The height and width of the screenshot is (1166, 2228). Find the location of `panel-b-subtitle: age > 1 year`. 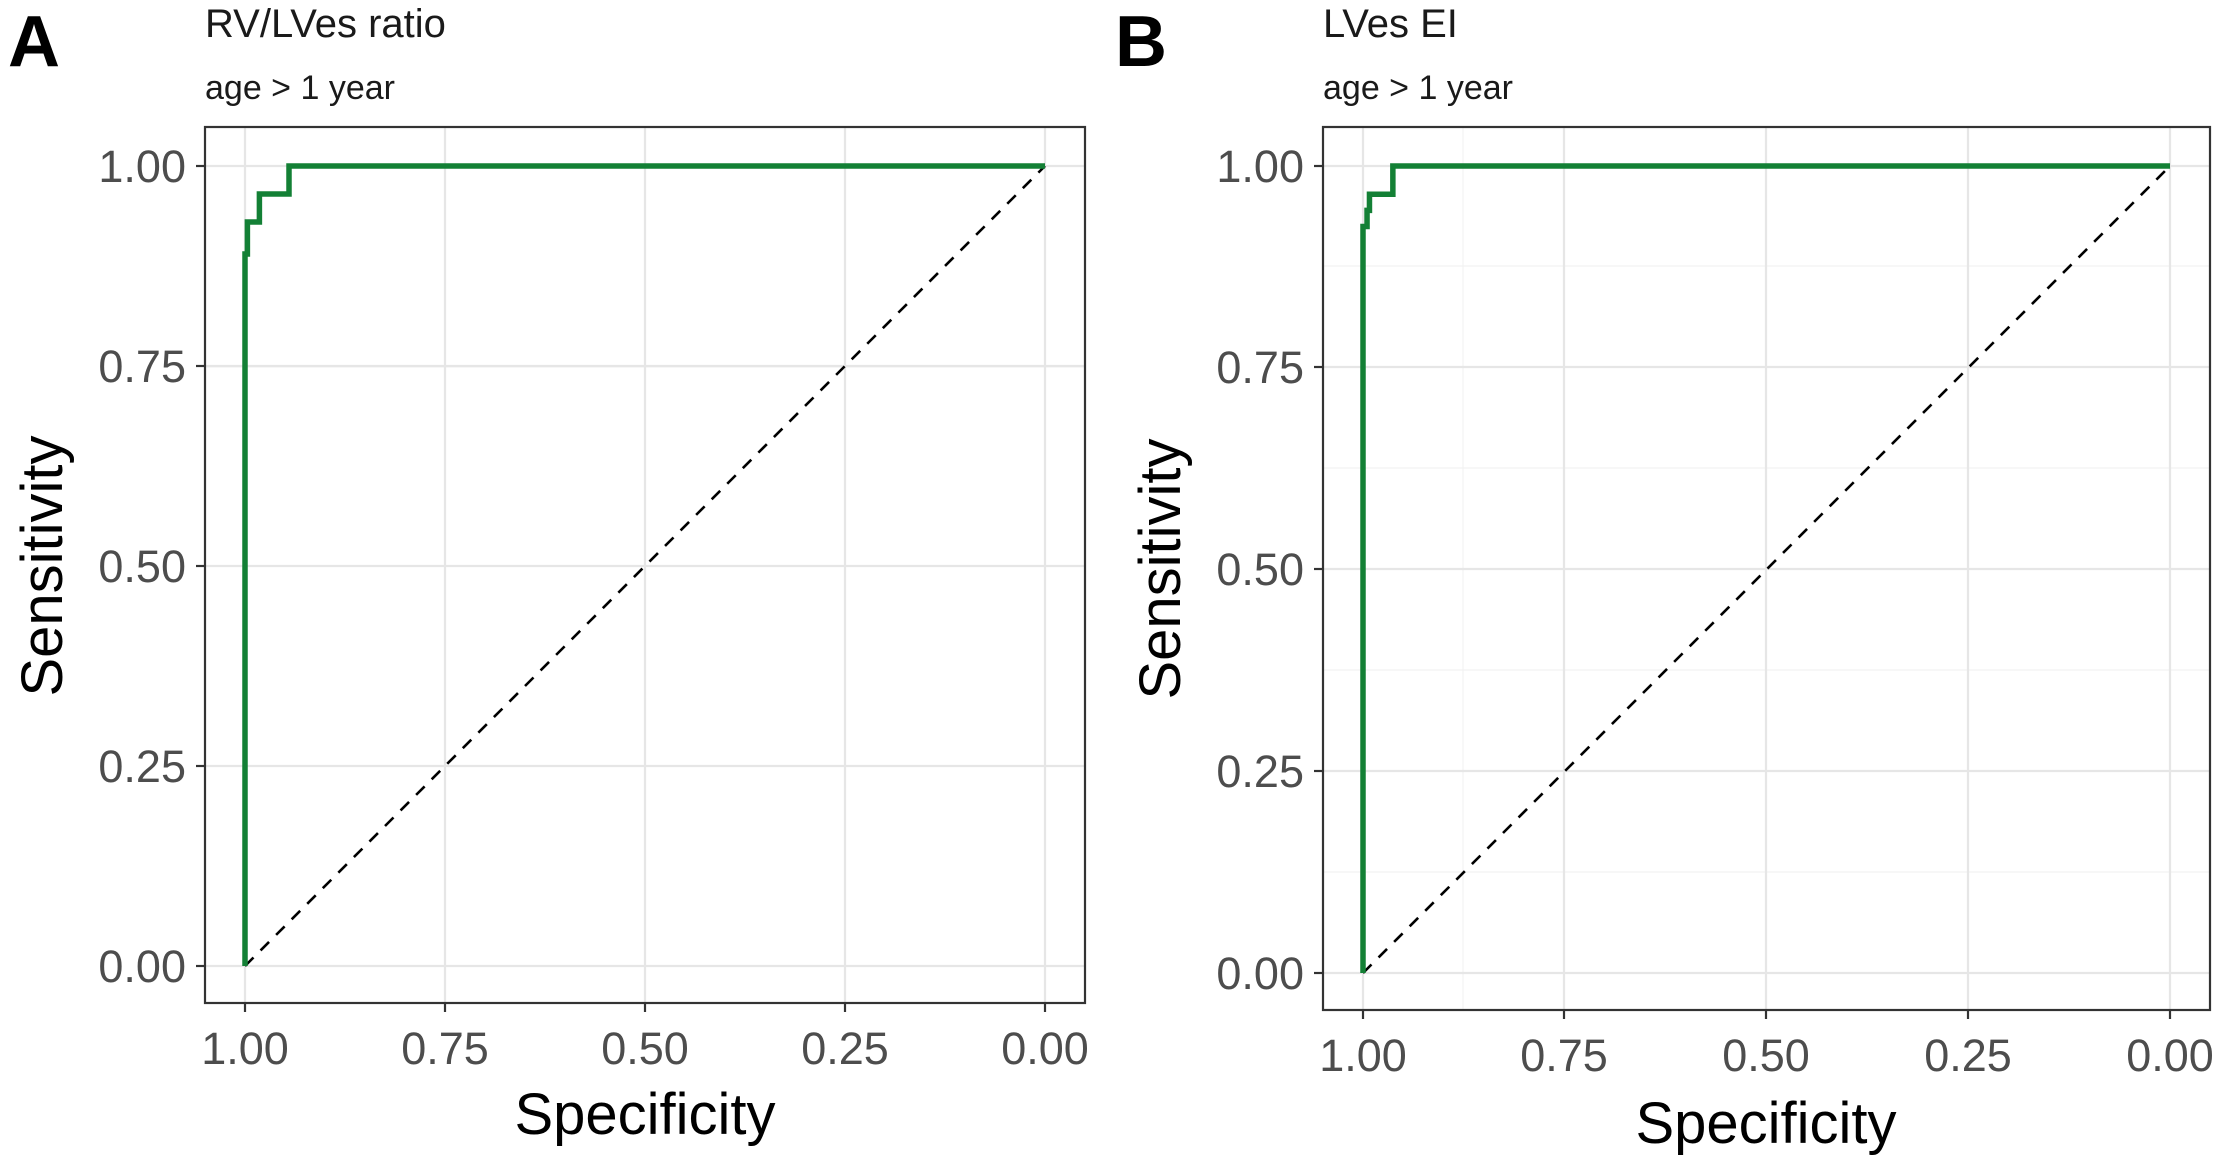

panel-b-subtitle: age > 1 year is located at coordinates (1418, 88).